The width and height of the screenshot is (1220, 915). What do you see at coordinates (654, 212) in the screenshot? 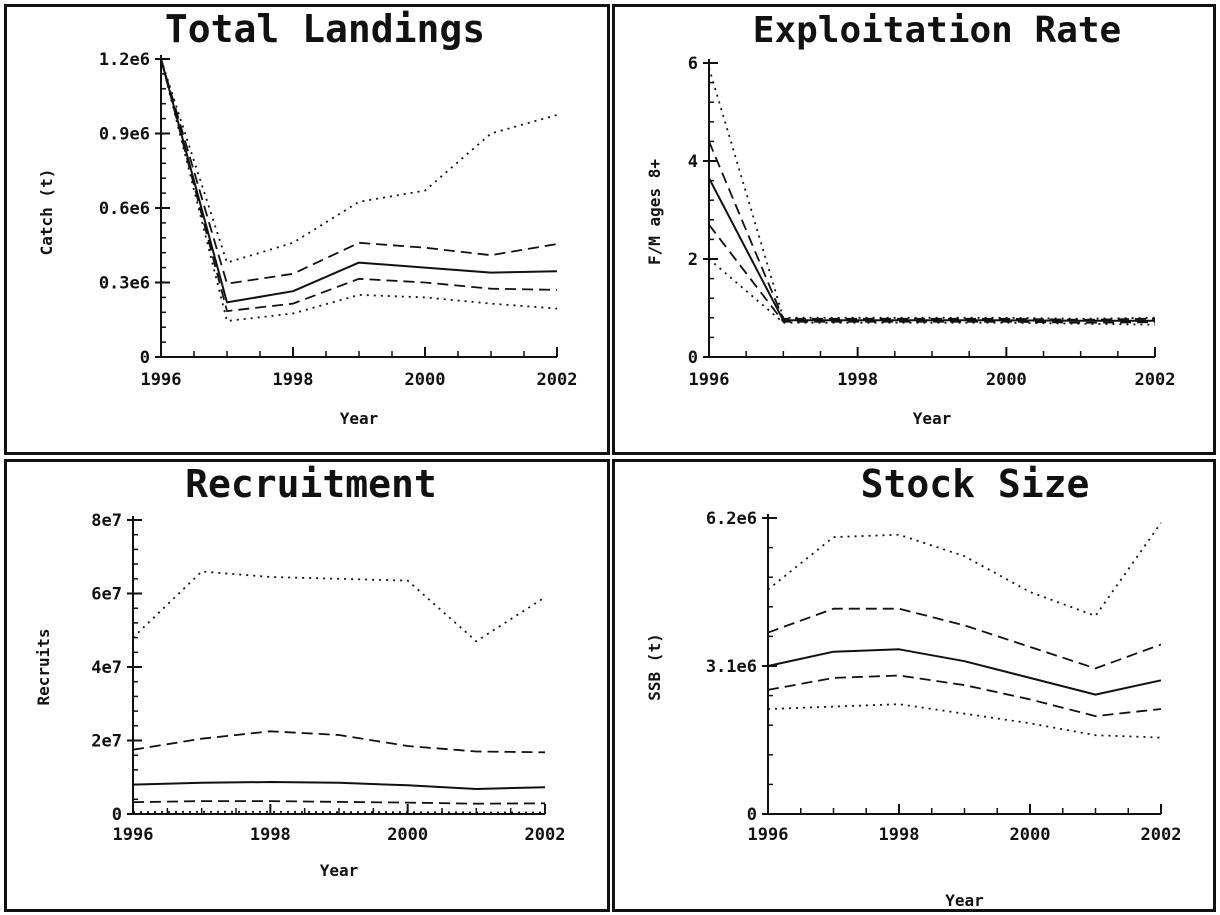
I see `y-axis-label: F/M ages 8+` at bounding box center [654, 212].